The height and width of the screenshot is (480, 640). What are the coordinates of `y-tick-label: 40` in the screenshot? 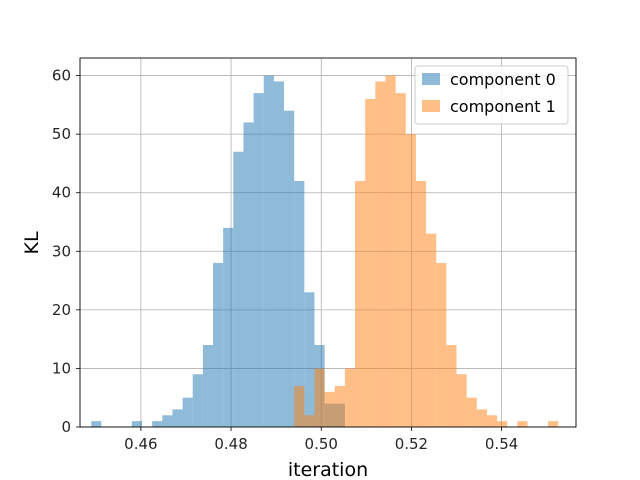 It's located at (61, 193).